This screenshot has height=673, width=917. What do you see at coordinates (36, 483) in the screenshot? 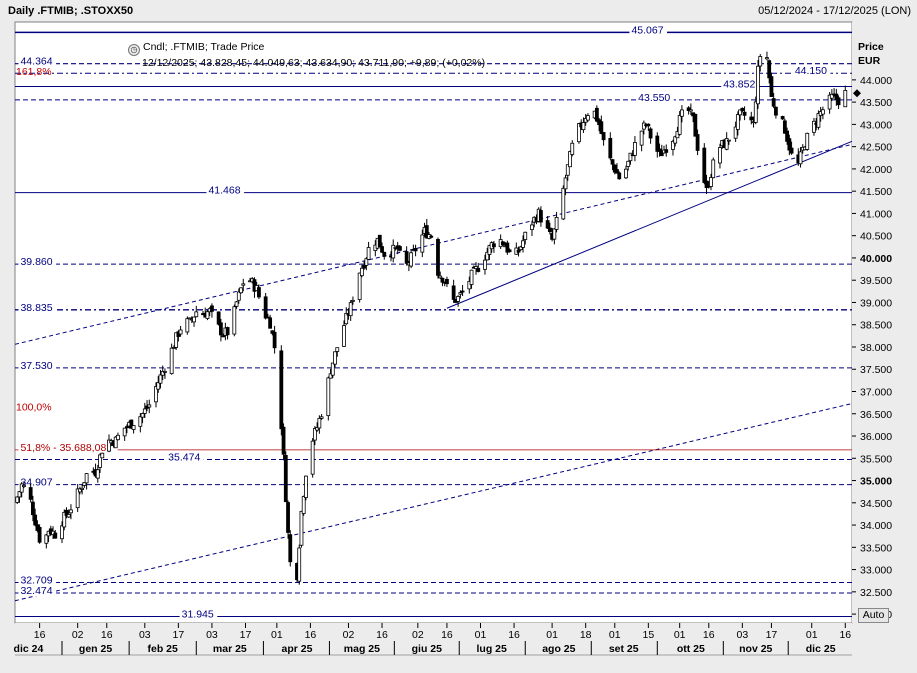
I see `level-label: 34.907` at bounding box center [36, 483].